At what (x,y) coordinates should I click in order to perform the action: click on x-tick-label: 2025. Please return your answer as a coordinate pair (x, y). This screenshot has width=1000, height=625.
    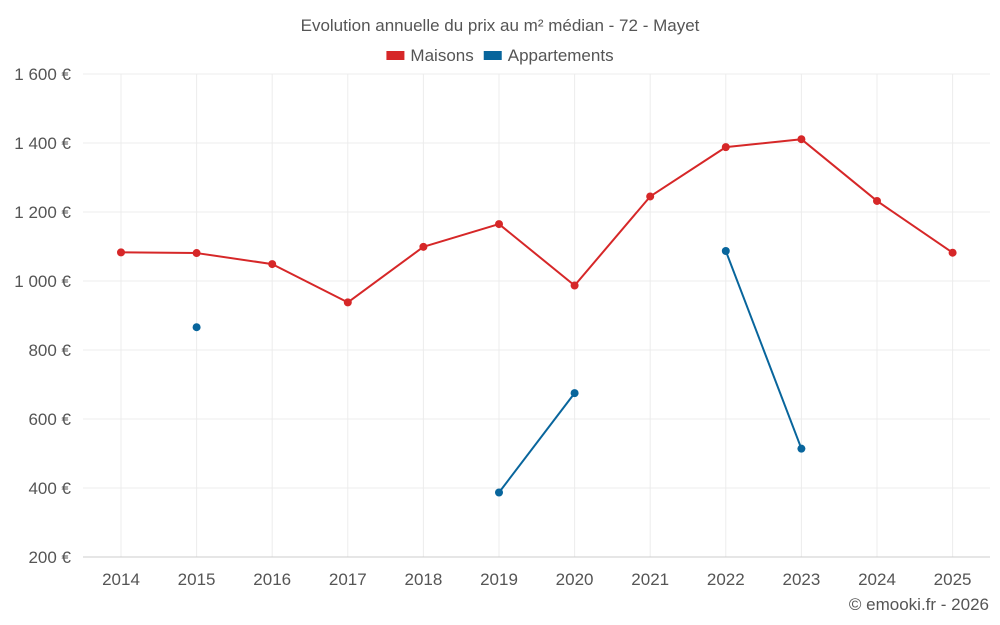
    Looking at the image, I should click on (953, 579).